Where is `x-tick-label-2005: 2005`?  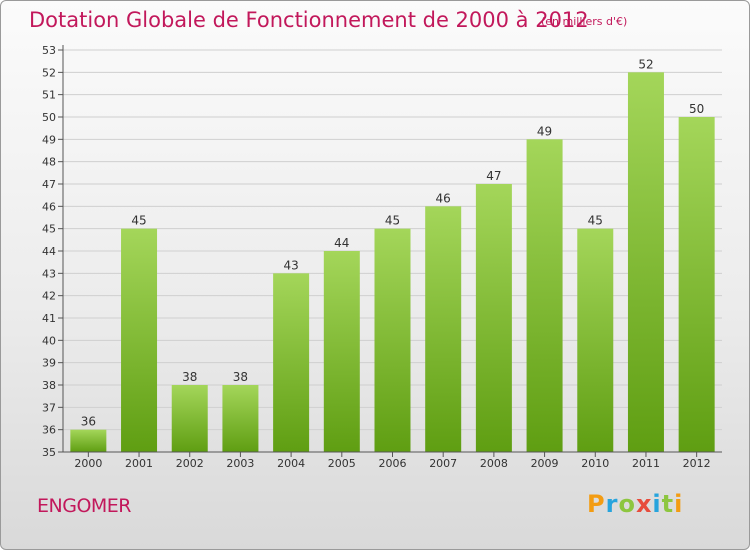
x-tick-label-2005: 2005 is located at coordinates (342, 463).